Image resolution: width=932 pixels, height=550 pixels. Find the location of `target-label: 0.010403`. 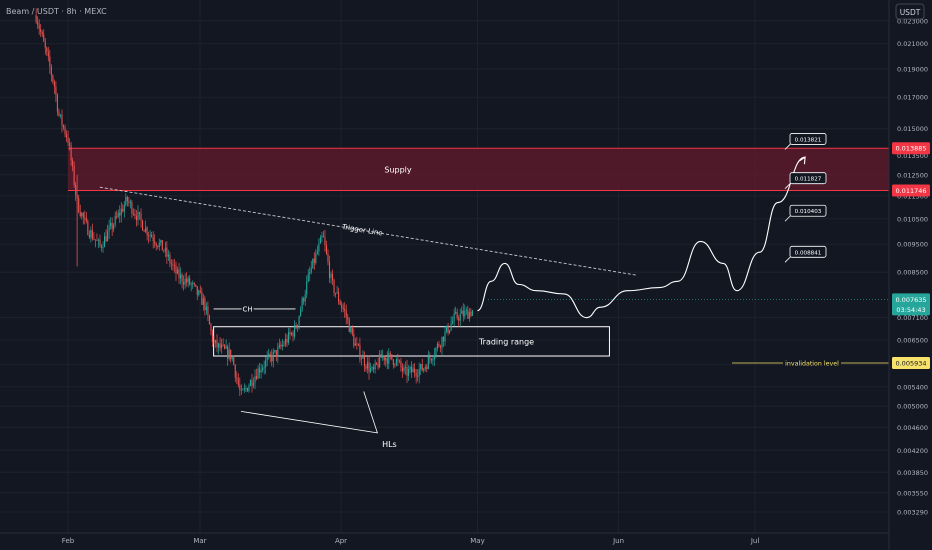

target-label: 0.010403 is located at coordinates (805, 213).